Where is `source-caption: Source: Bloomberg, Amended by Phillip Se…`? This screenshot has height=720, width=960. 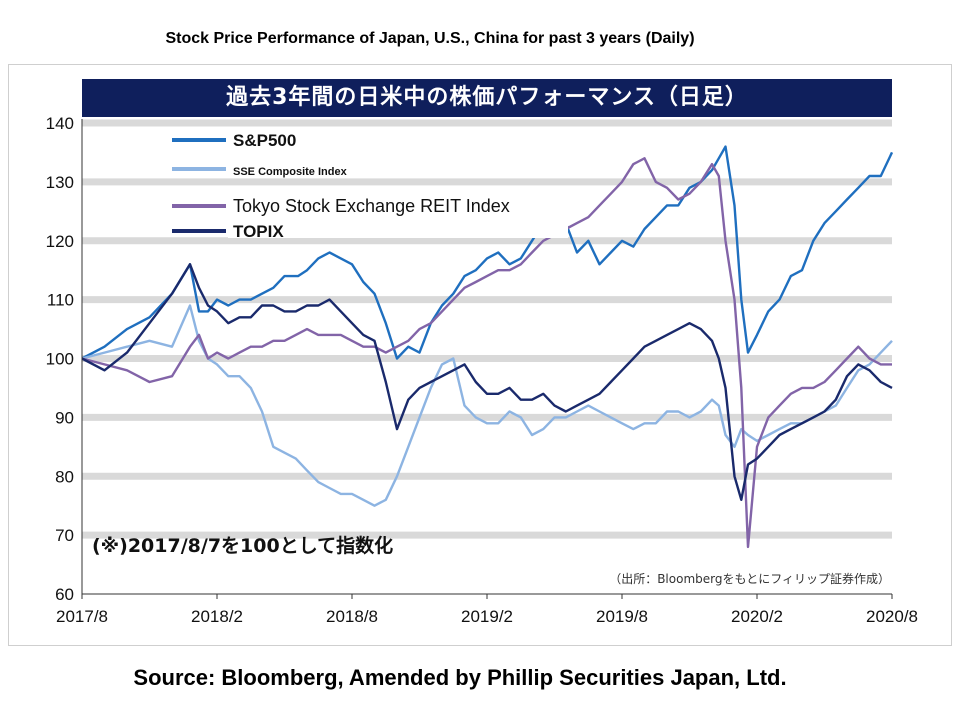 source-caption: Source: Bloomberg, Amended by Phillip Se… is located at coordinates (460, 677).